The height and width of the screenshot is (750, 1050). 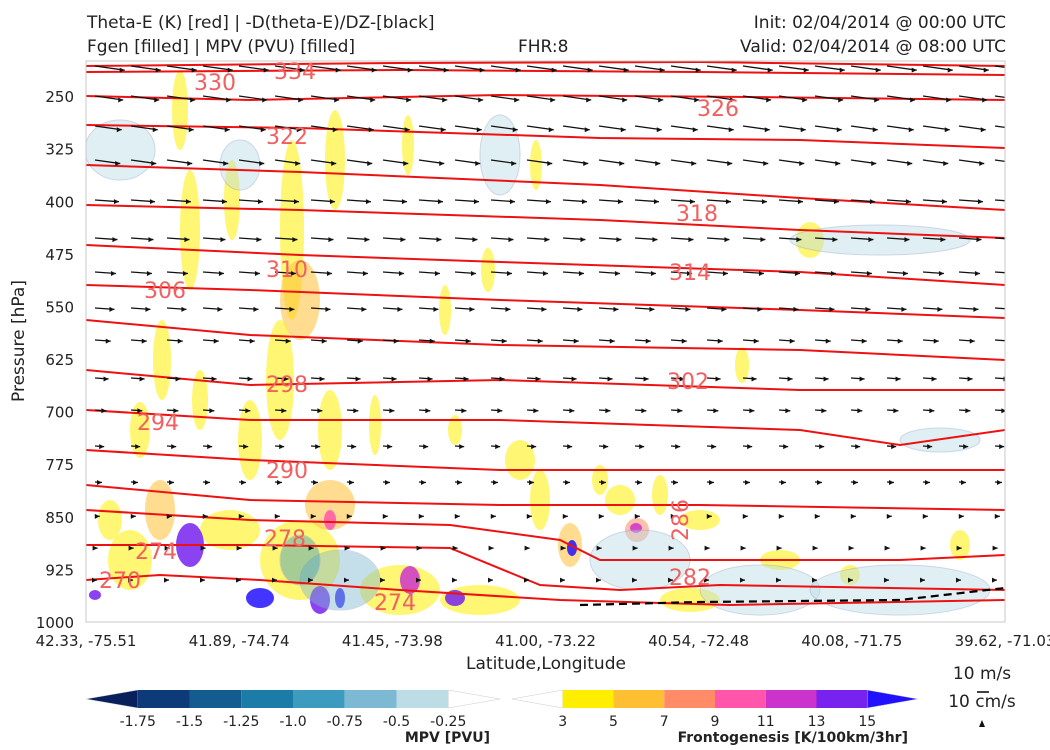 What do you see at coordinates (545, 301) in the screenshot?
I see `theta-e-contour` at bounding box center [545, 301].